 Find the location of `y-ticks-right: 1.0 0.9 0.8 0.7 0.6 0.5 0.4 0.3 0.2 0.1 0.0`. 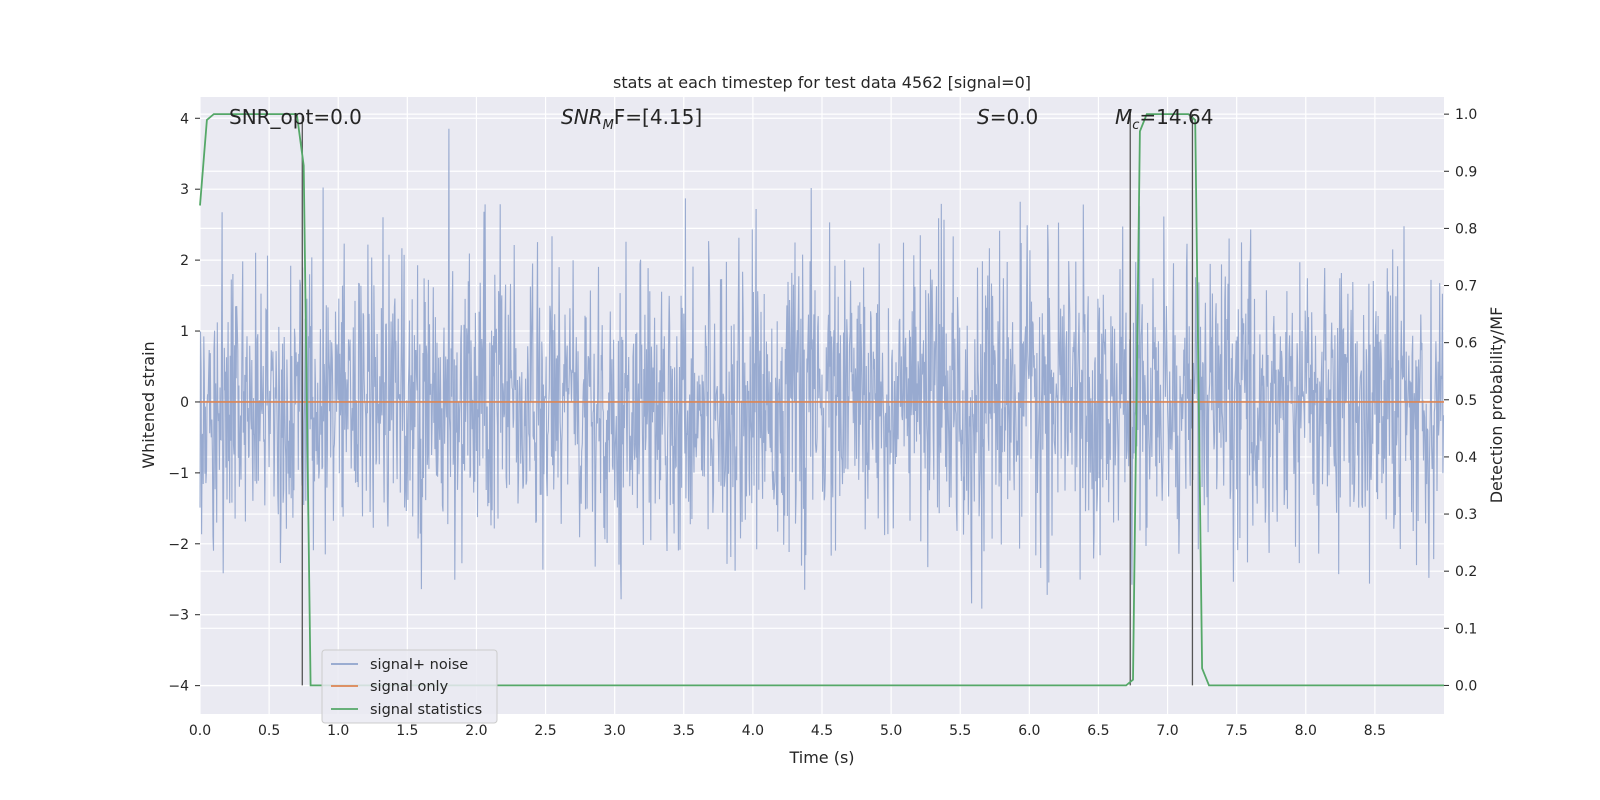

y-ticks-right: 1.0 0.9 0.8 0.7 0.6 0.5 0.4 0.3 0.2 0.1 0.0 is located at coordinates (1460, 400).